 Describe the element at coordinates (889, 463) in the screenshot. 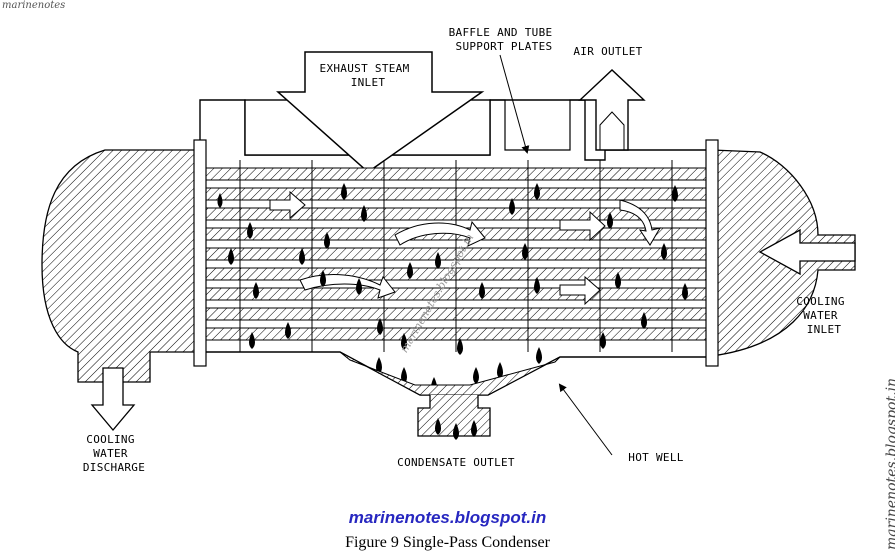

I see `side-watermark: marinenotes.blogspot.in` at that location.